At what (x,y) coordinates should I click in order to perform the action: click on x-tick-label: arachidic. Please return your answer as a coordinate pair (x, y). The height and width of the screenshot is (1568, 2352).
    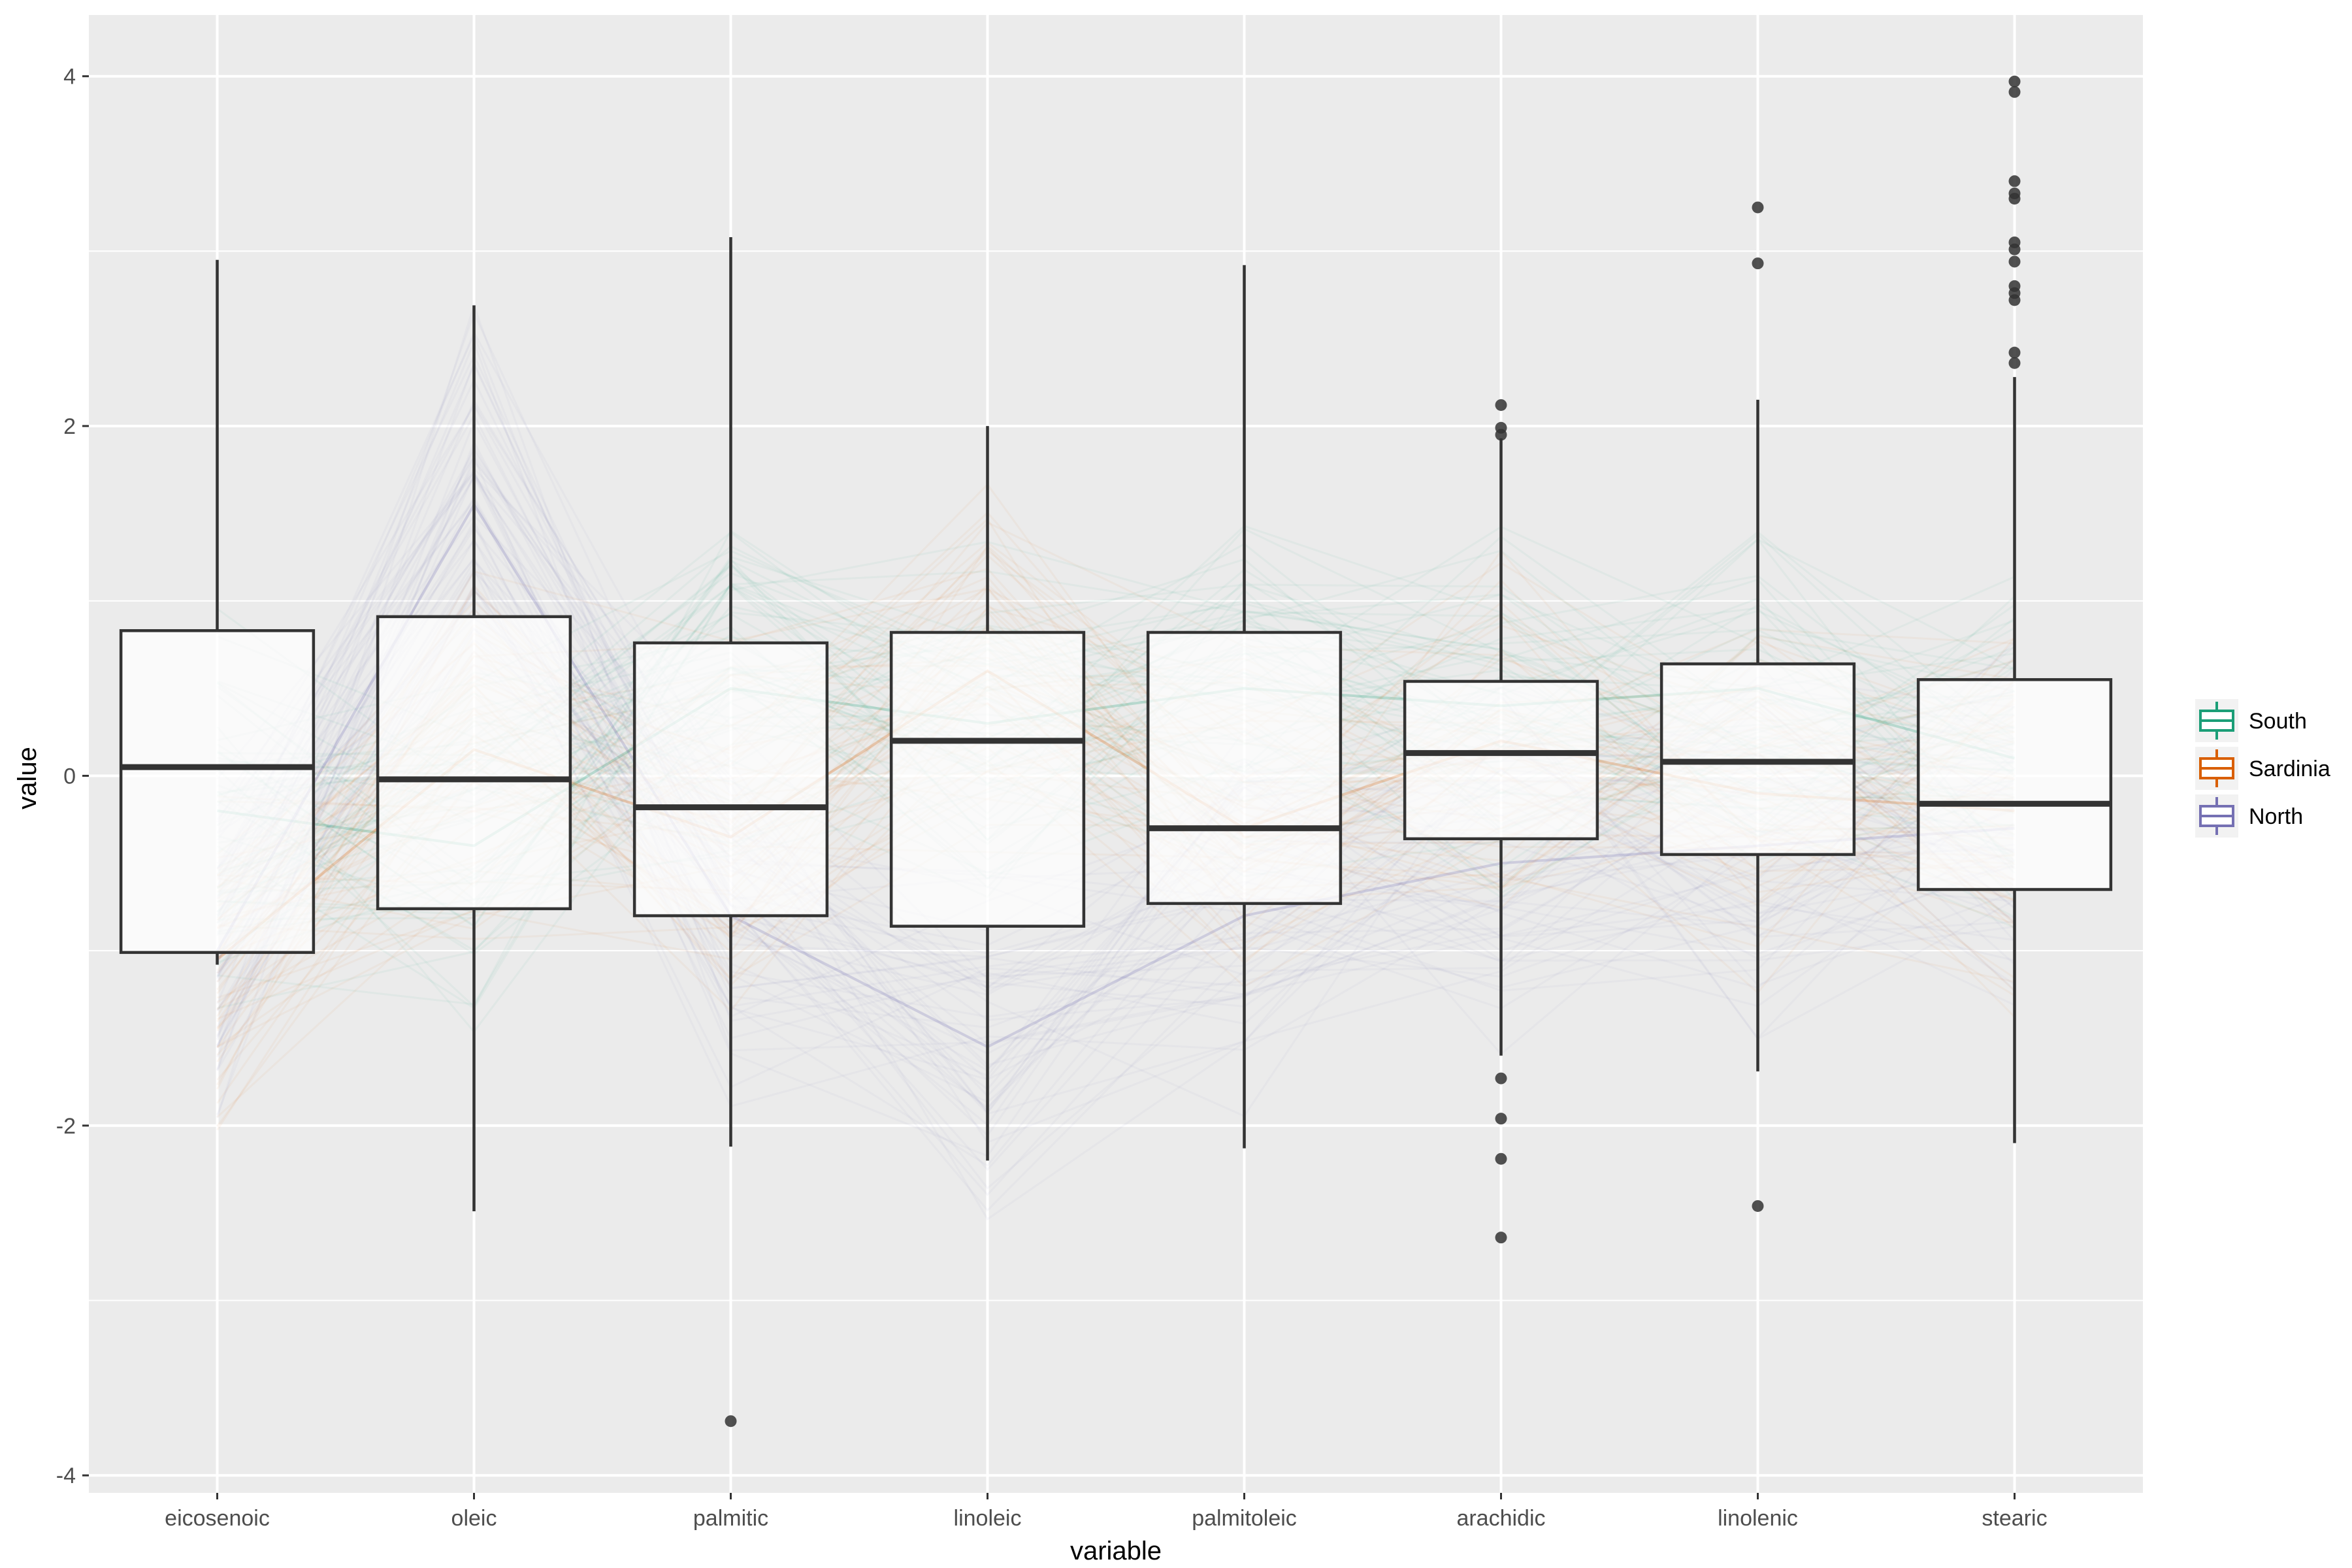
    Looking at the image, I should click on (1500, 1518).